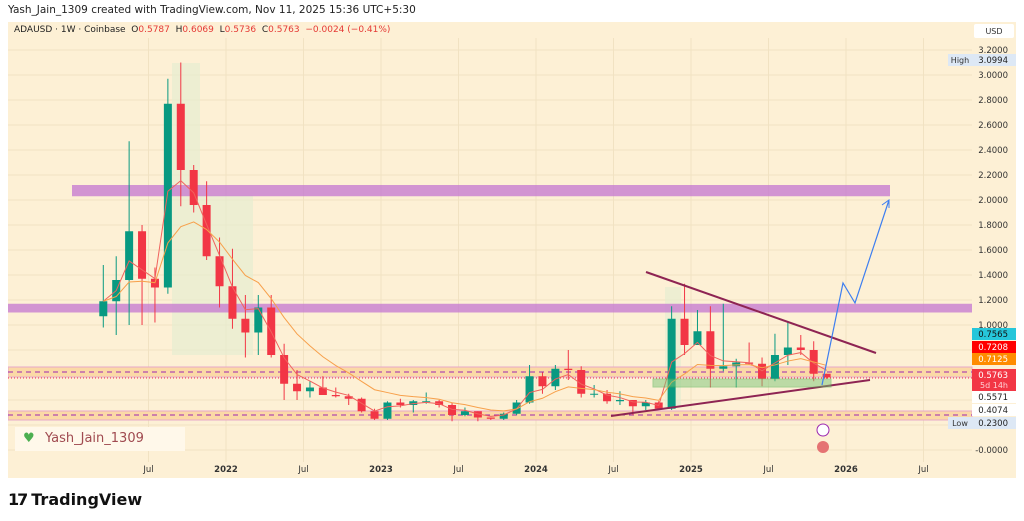  Describe the element at coordinates (991, 451) in the screenshot. I see `price-tick-label: -0.0000` at that location.